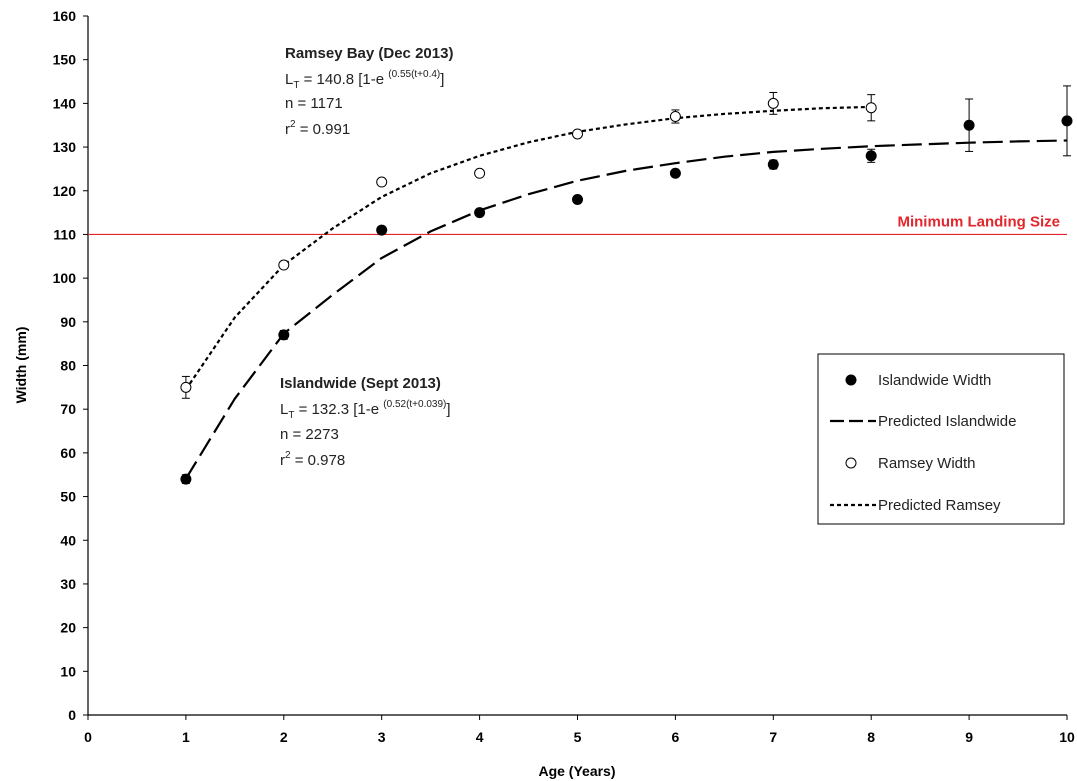 This screenshot has width=1077, height=781. I want to click on x-axis-title: Age (Years), so click(576, 771).